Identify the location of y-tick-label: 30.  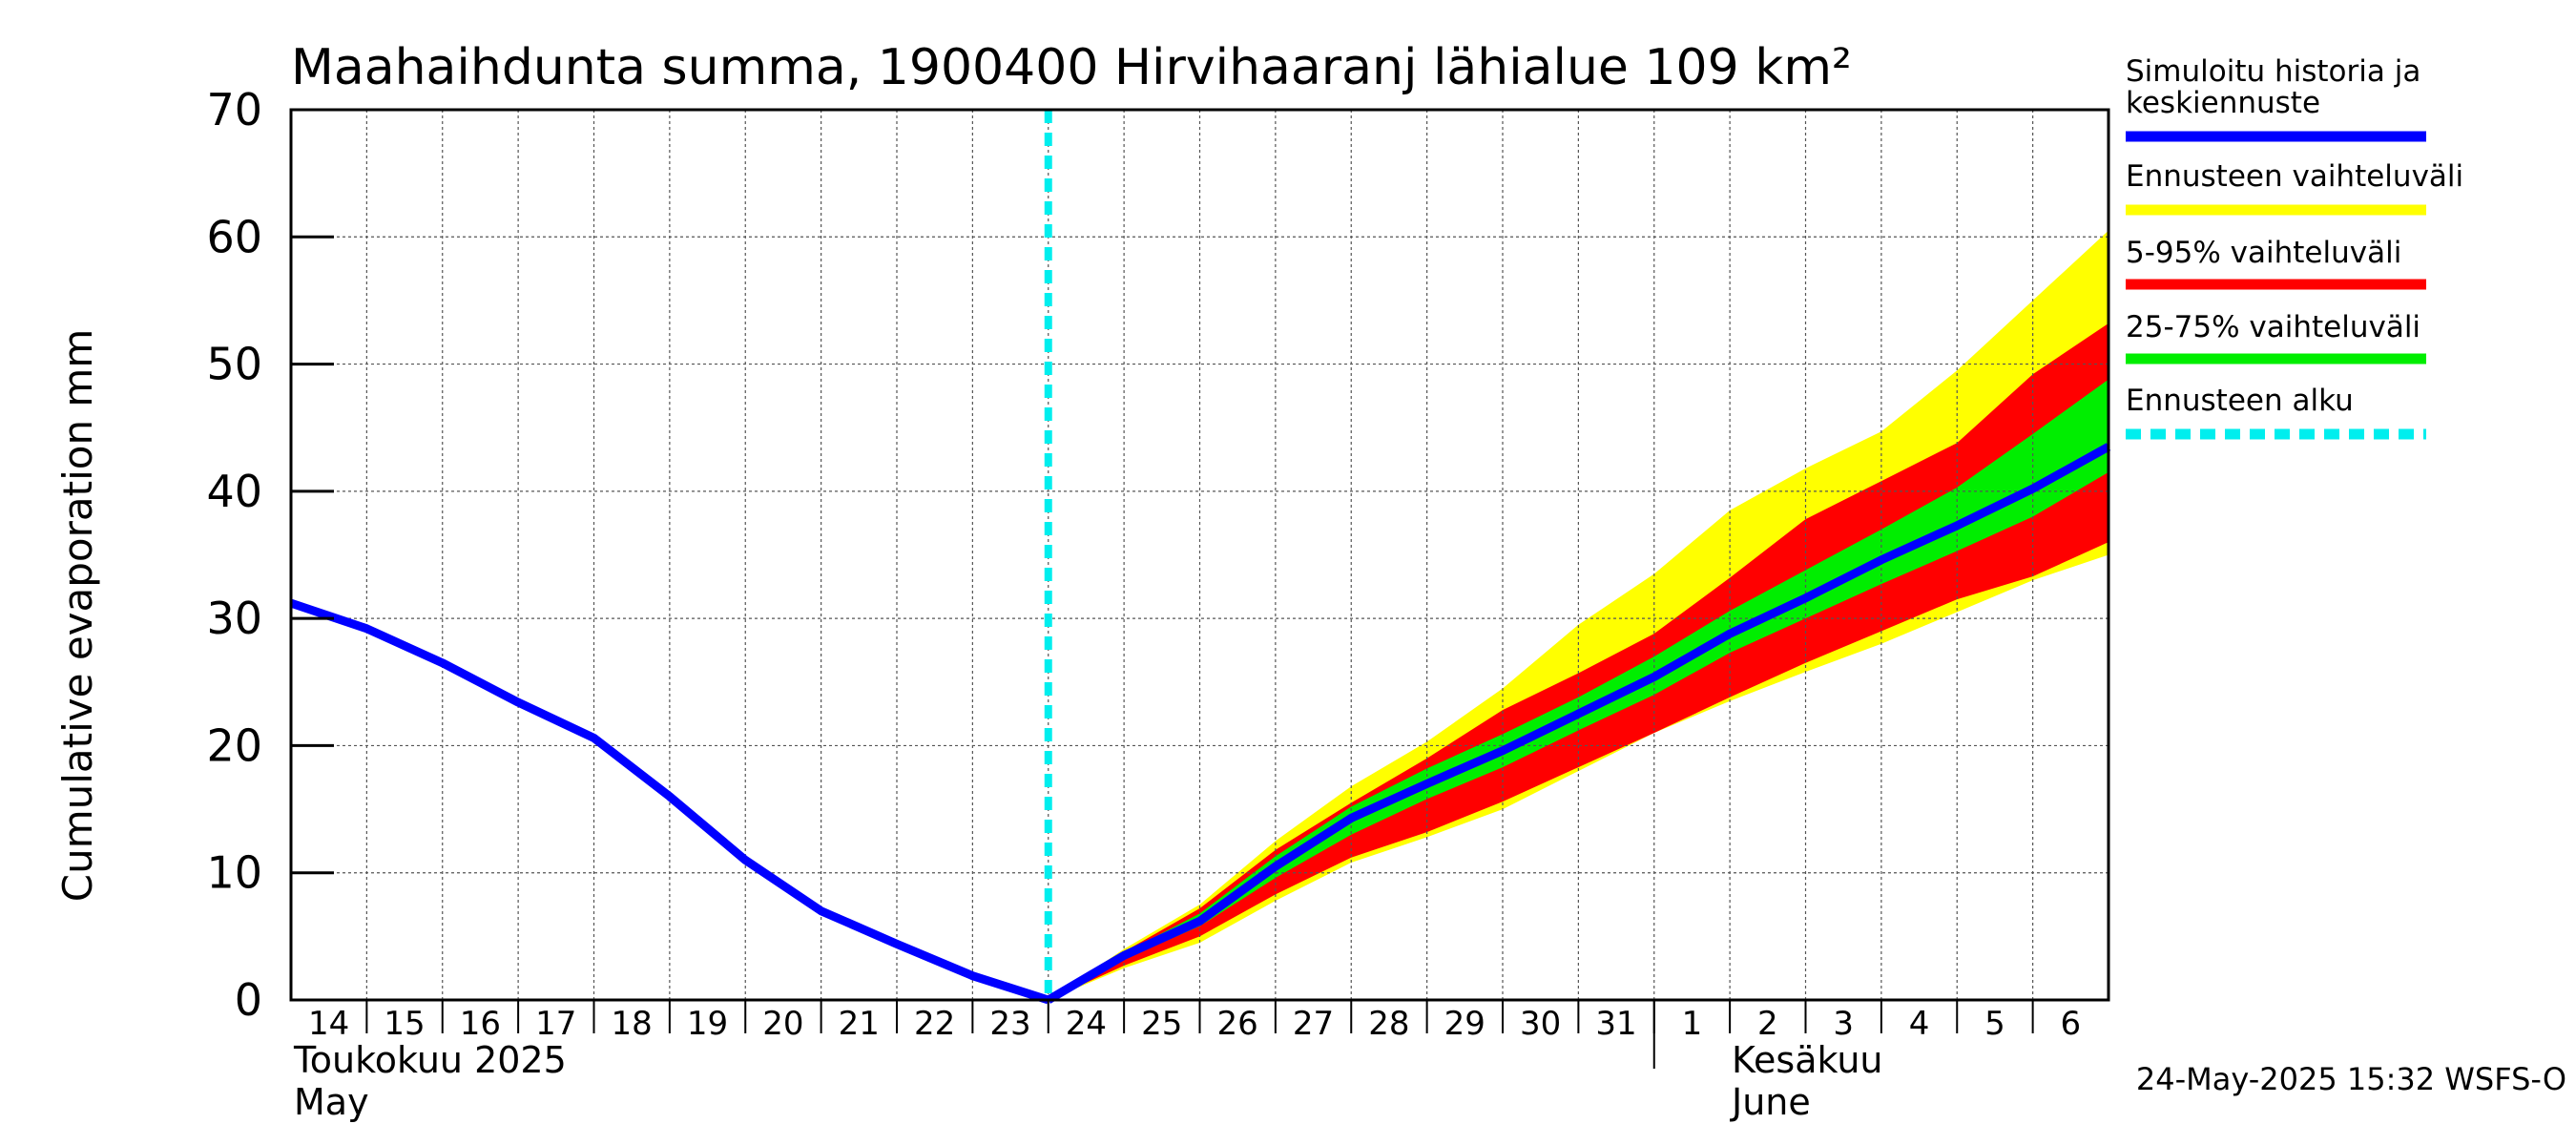
(234, 618).